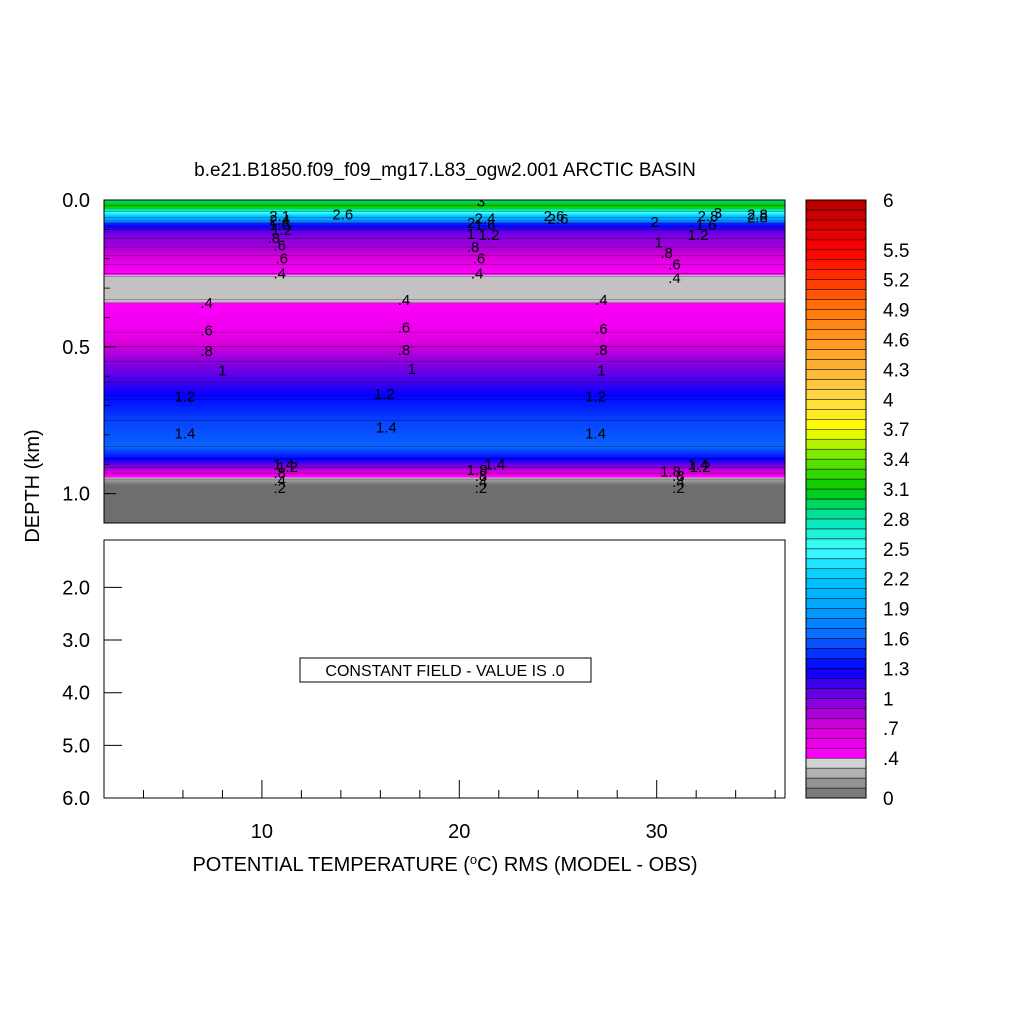  Describe the element at coordinates (891, 759) in the screenshot. I see `colorbar-label: .4` at that location.